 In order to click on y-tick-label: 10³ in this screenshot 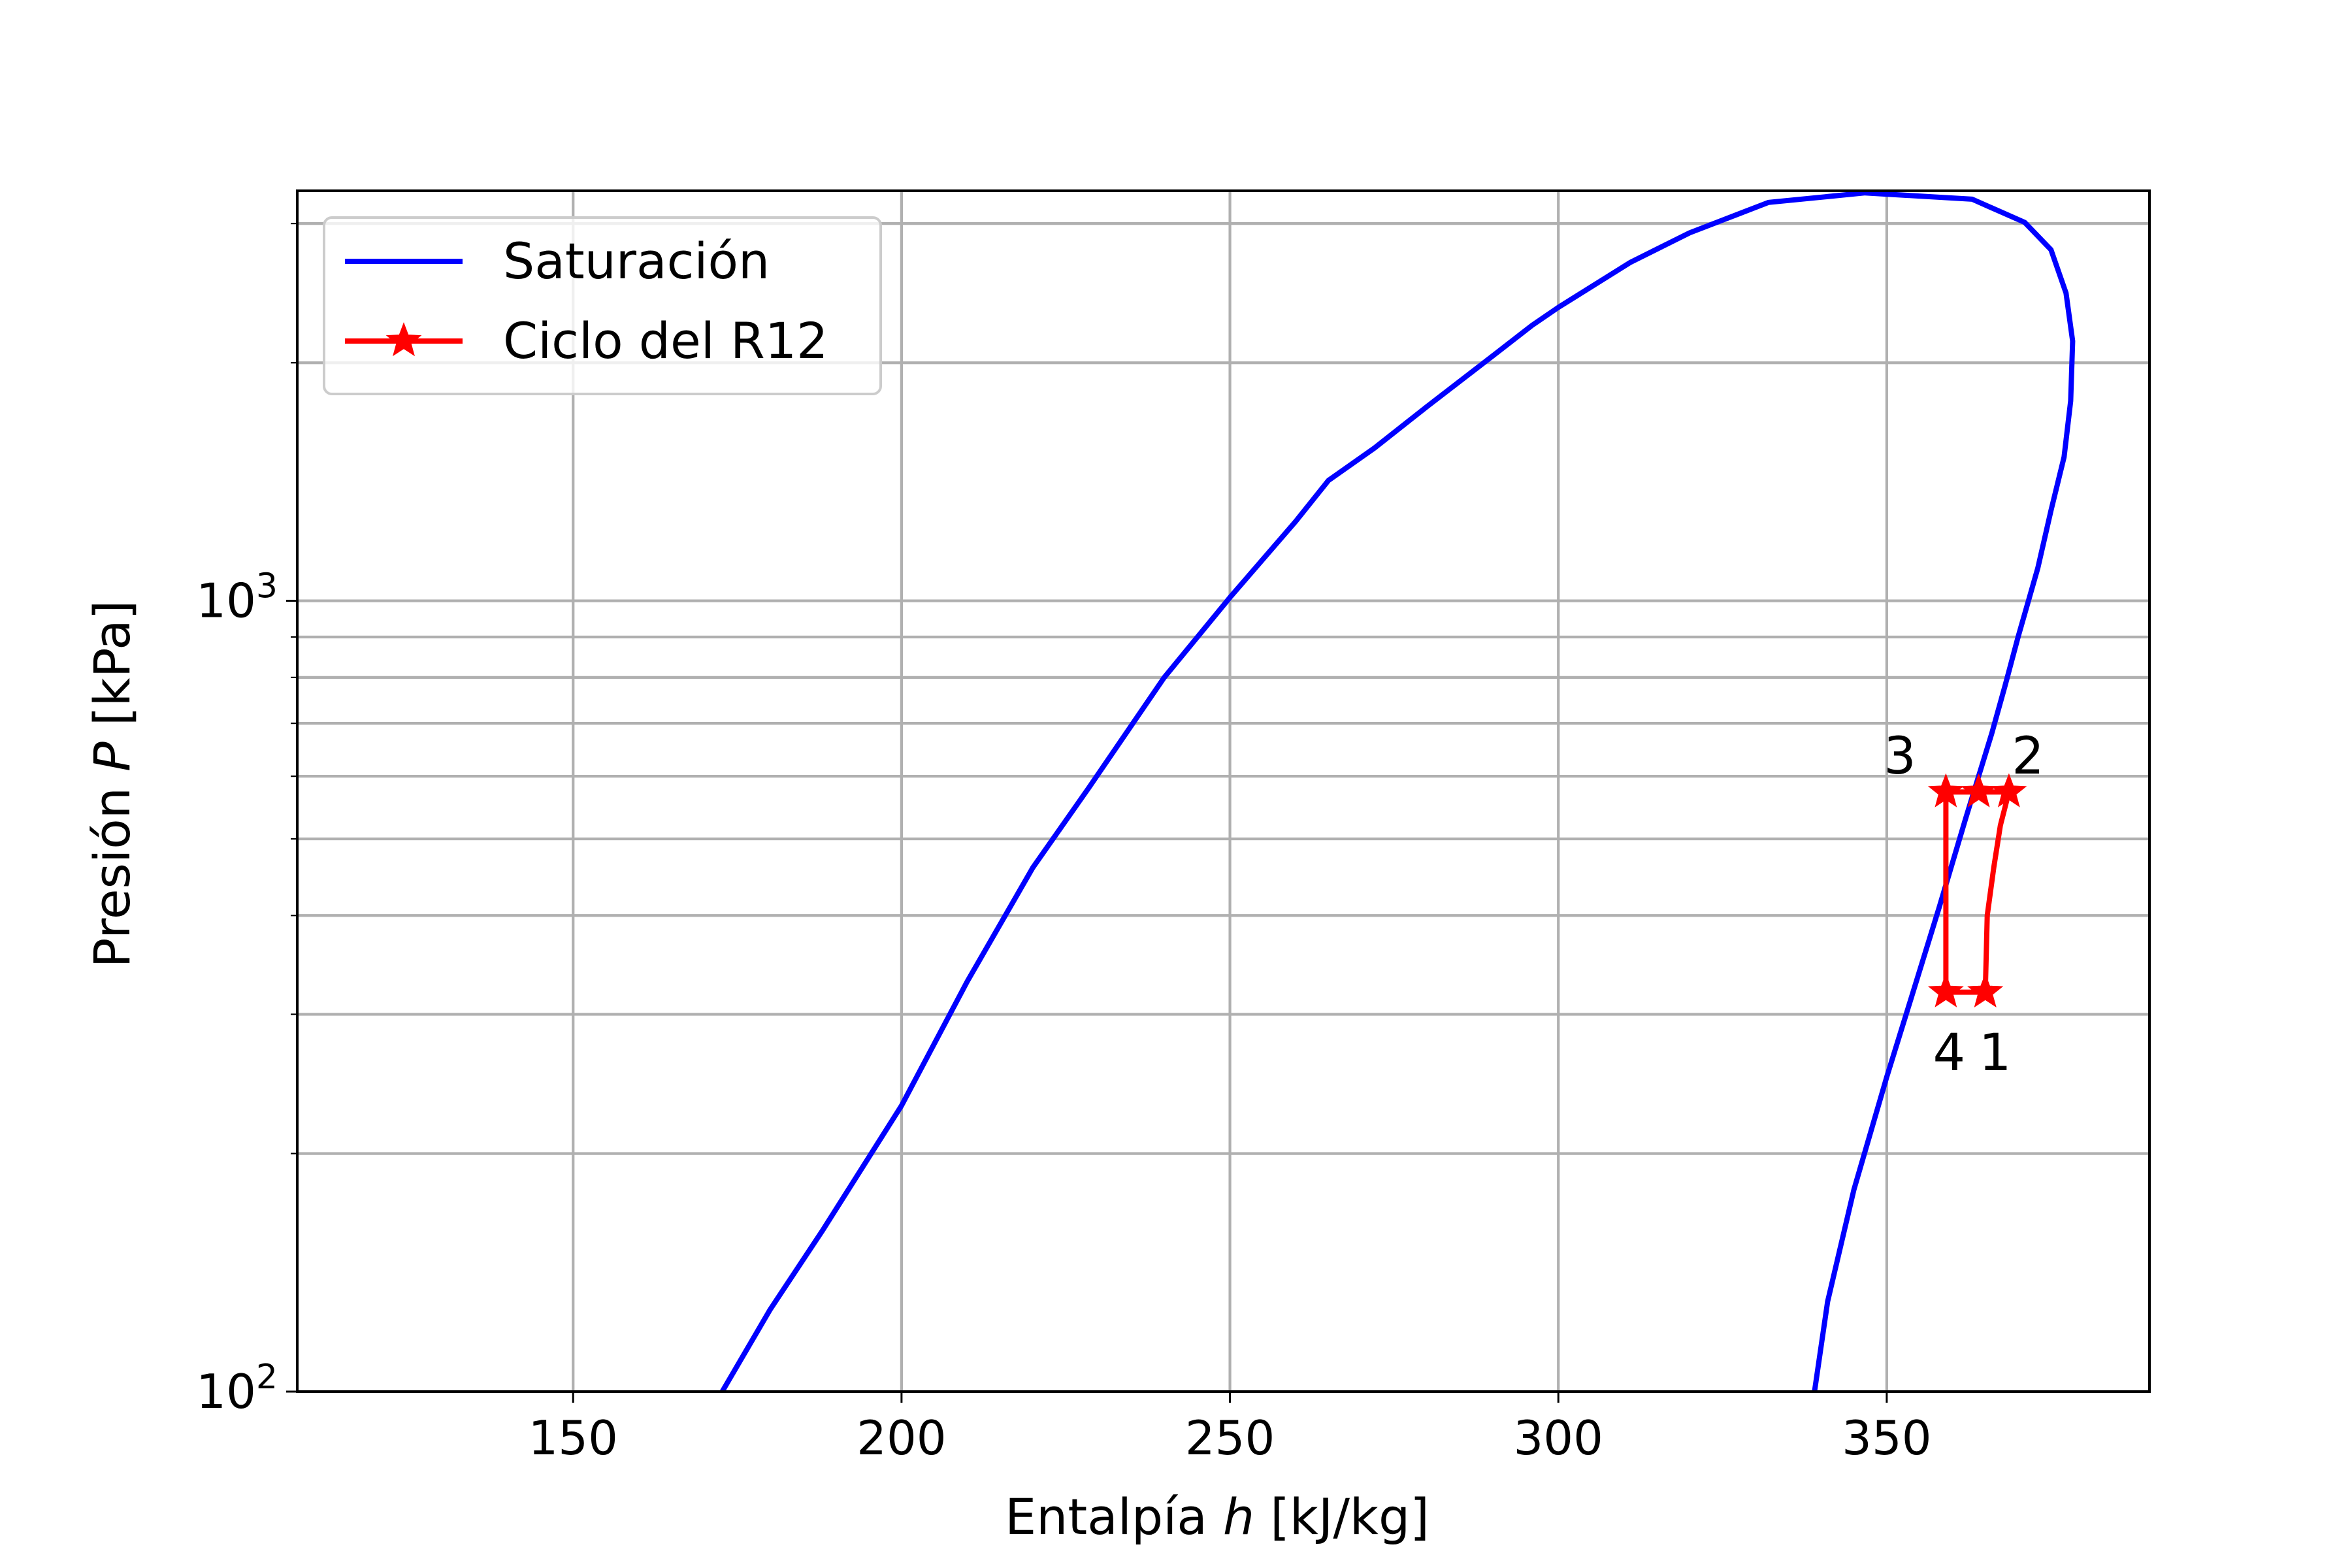, I will do `click(237, 598)`.